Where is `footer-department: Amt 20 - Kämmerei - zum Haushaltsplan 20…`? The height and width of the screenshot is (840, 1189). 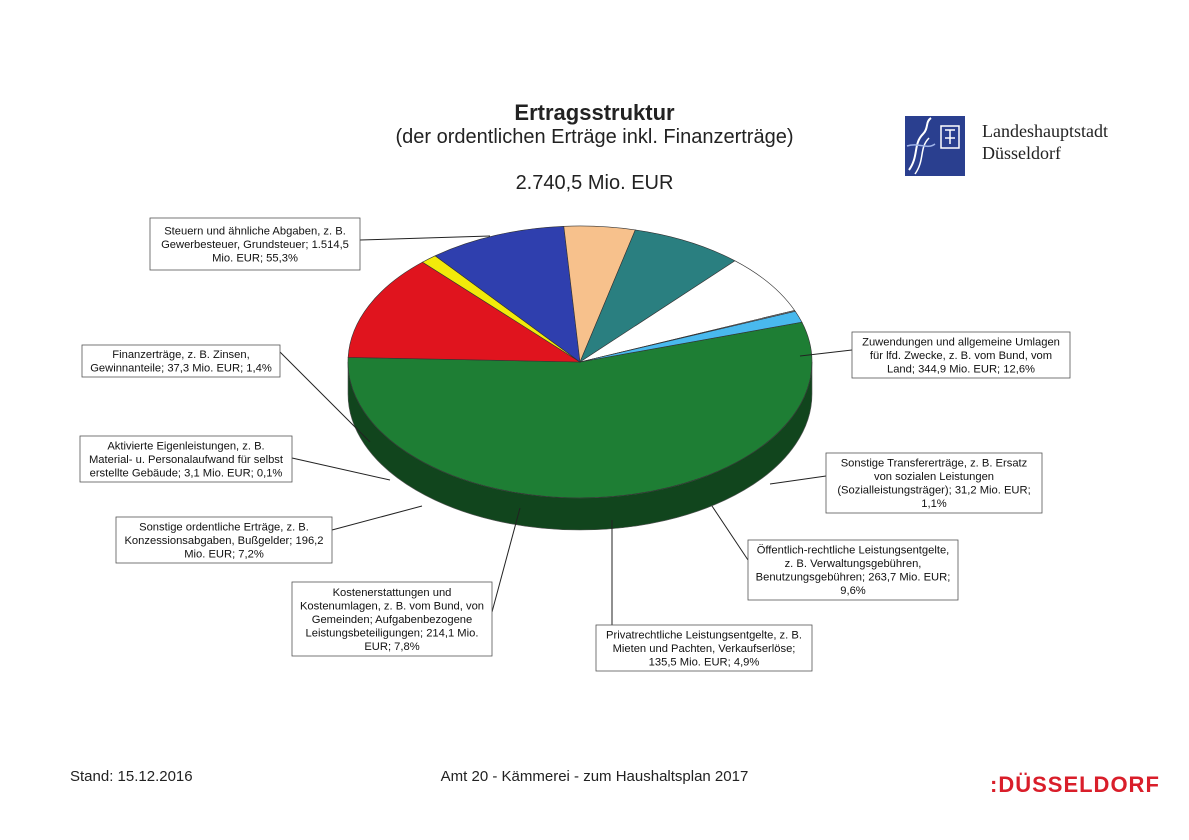
footer-department: Amt 20 - Kämmerei - zum Haushaltsplan 20… is located at coordinates (594, 776).